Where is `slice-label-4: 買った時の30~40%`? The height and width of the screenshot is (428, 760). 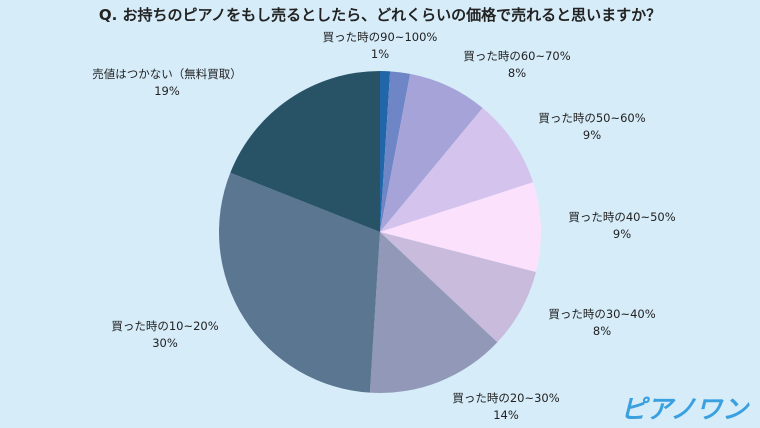
slice-label-4: 買った時の30~40% is located at coordinates (601, 314).